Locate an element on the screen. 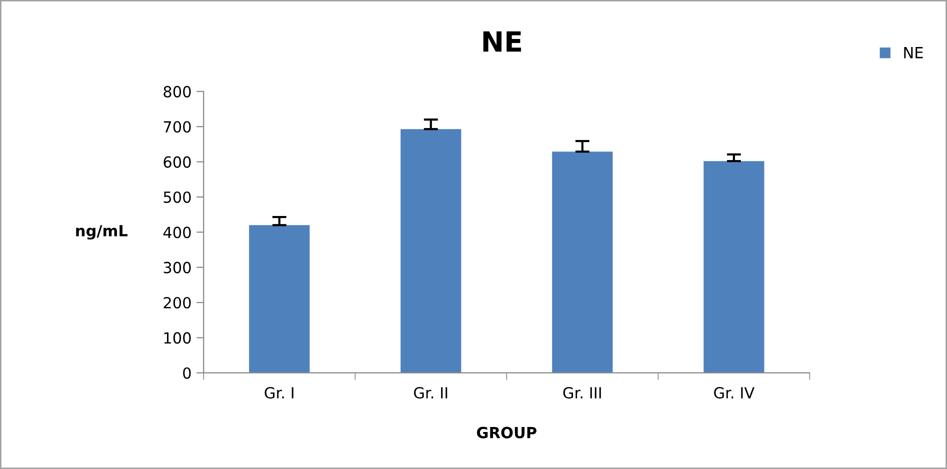  y-tick-label: 300 is located at coordinates (177, 268).